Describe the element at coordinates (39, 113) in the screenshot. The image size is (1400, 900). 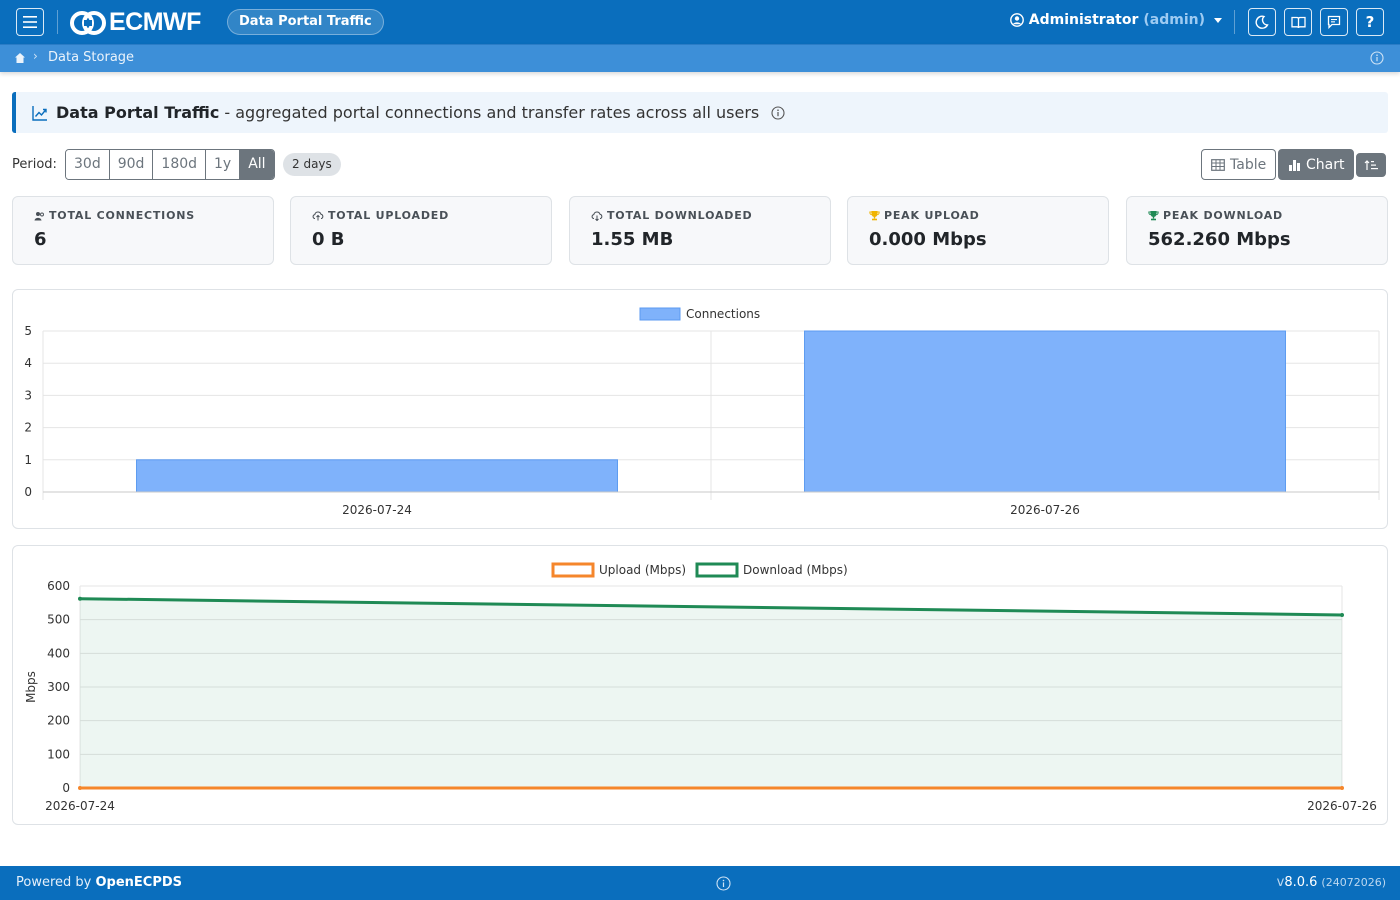
I see `chart-line-icon` at that location.